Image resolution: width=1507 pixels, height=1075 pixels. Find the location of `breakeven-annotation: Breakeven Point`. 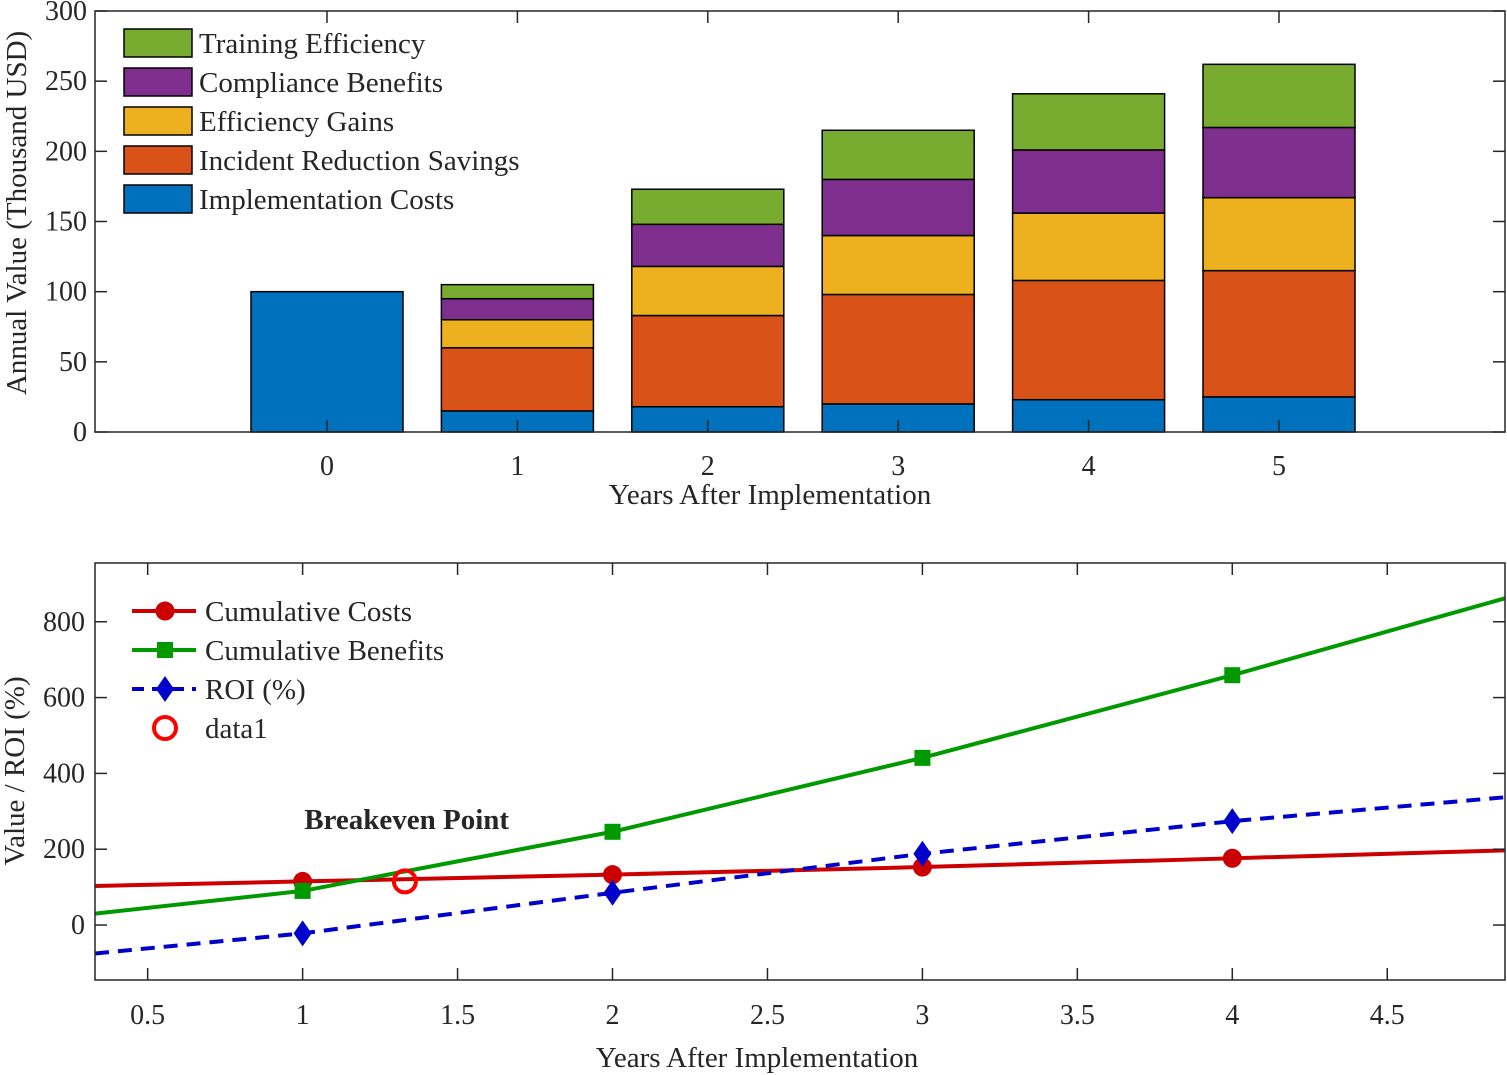

breakeven-annotation: Breakeven Point is located at coordinates (406, 820).